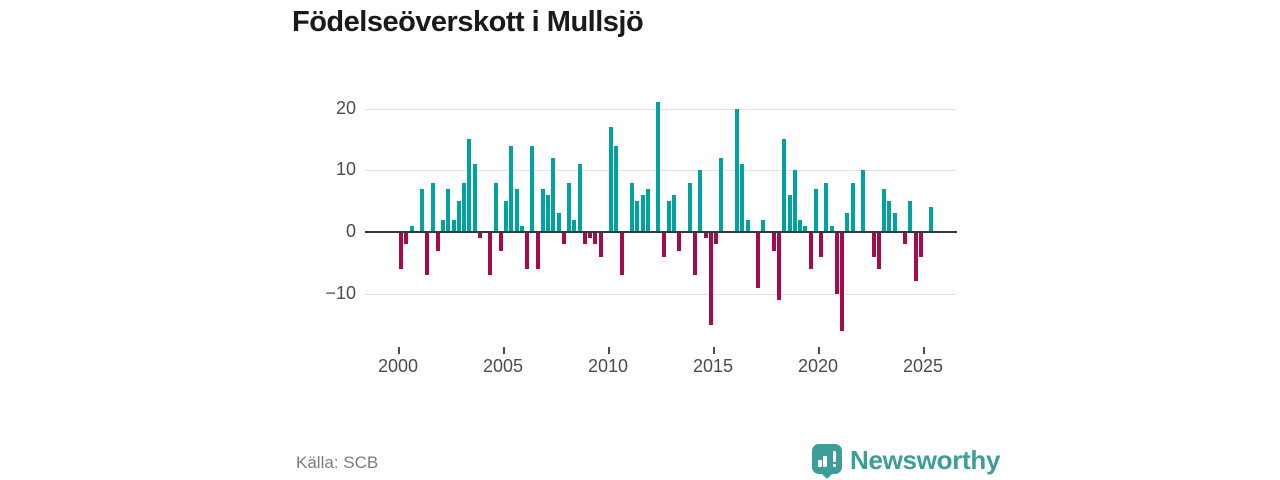 Image resolution: width=1280 pixels, height=480 pixels. What do you see at coordinates (842, 281) in the screenshot?
I see `bar-2021q1` at bounding box center [842, 281].